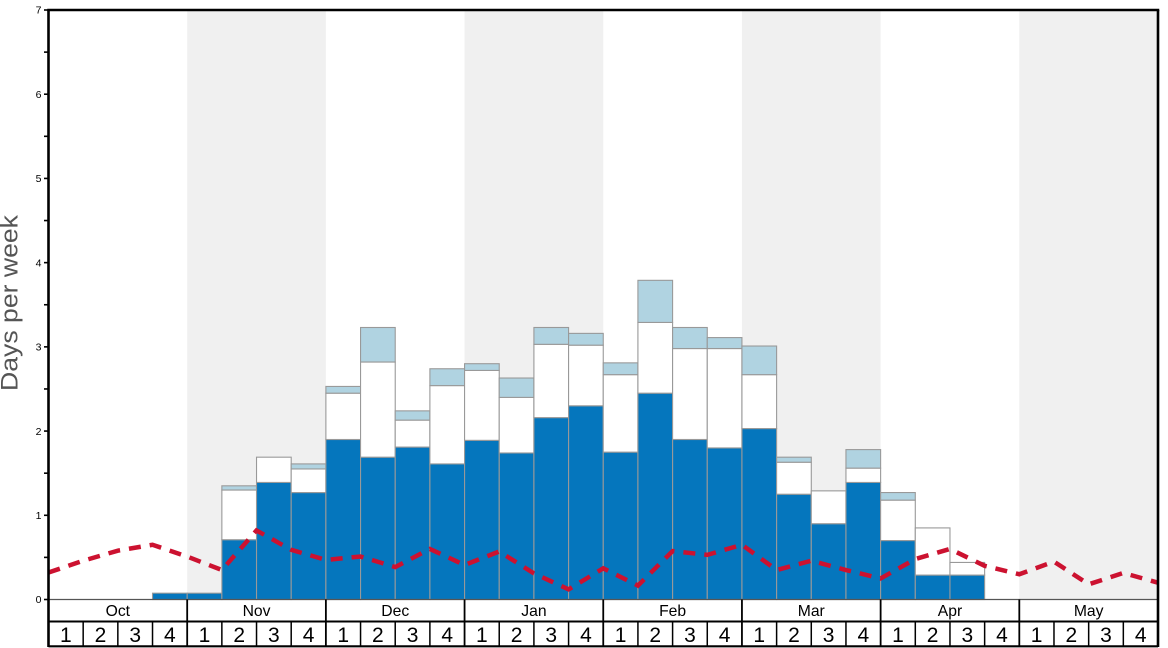  What do you see at coordinates (1089, 611) in the screenshot?
I see `svg-text: May` at bounding box center [1089, 611].